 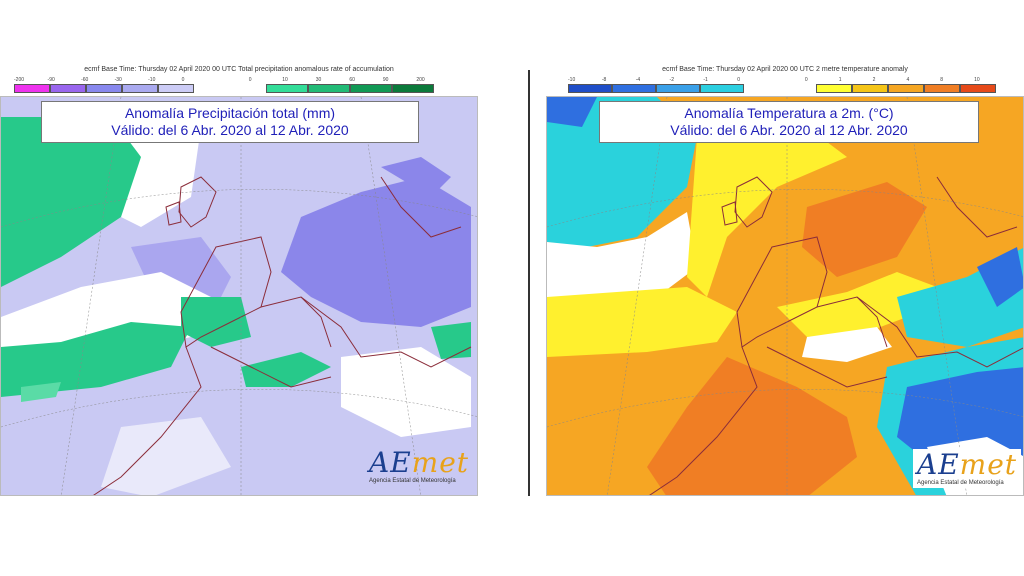 I want to click on mild-zone-mediterranean, so click(x=857, y=304).